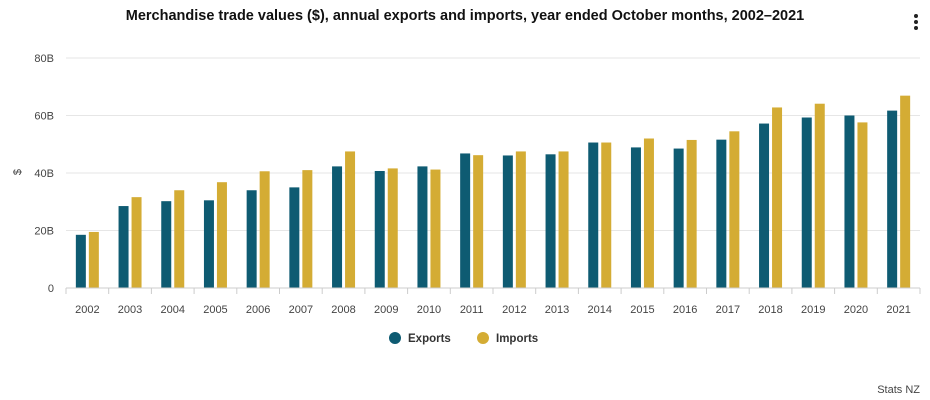 The height and width of the screenshot is (400, 930). Describe the element at coordinates (770, 310) in the screenshot. I see `x-tick-label: 2018` at that location.